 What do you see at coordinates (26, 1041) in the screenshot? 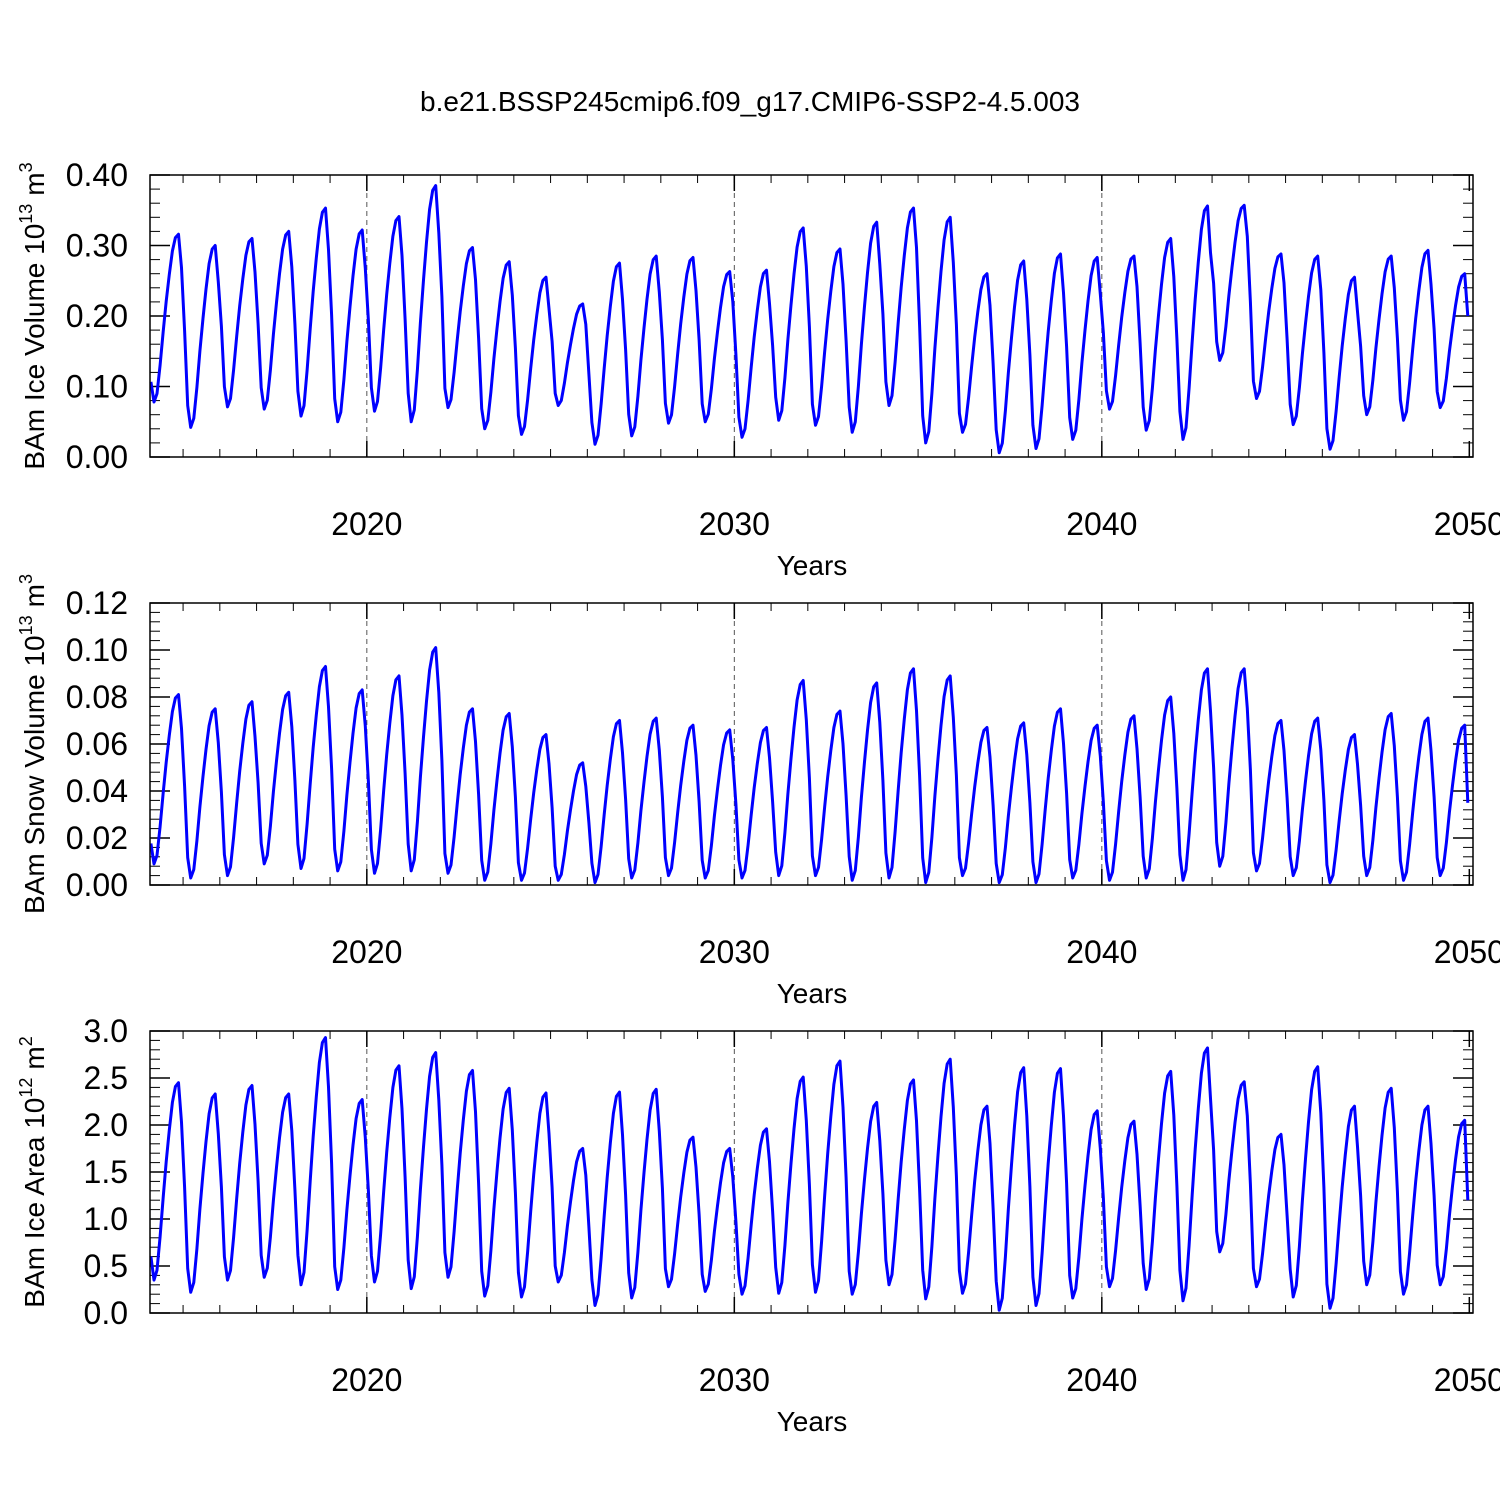
I see `y-axis-label-unit-exponent: 2` at bounding box center [26, 1041].